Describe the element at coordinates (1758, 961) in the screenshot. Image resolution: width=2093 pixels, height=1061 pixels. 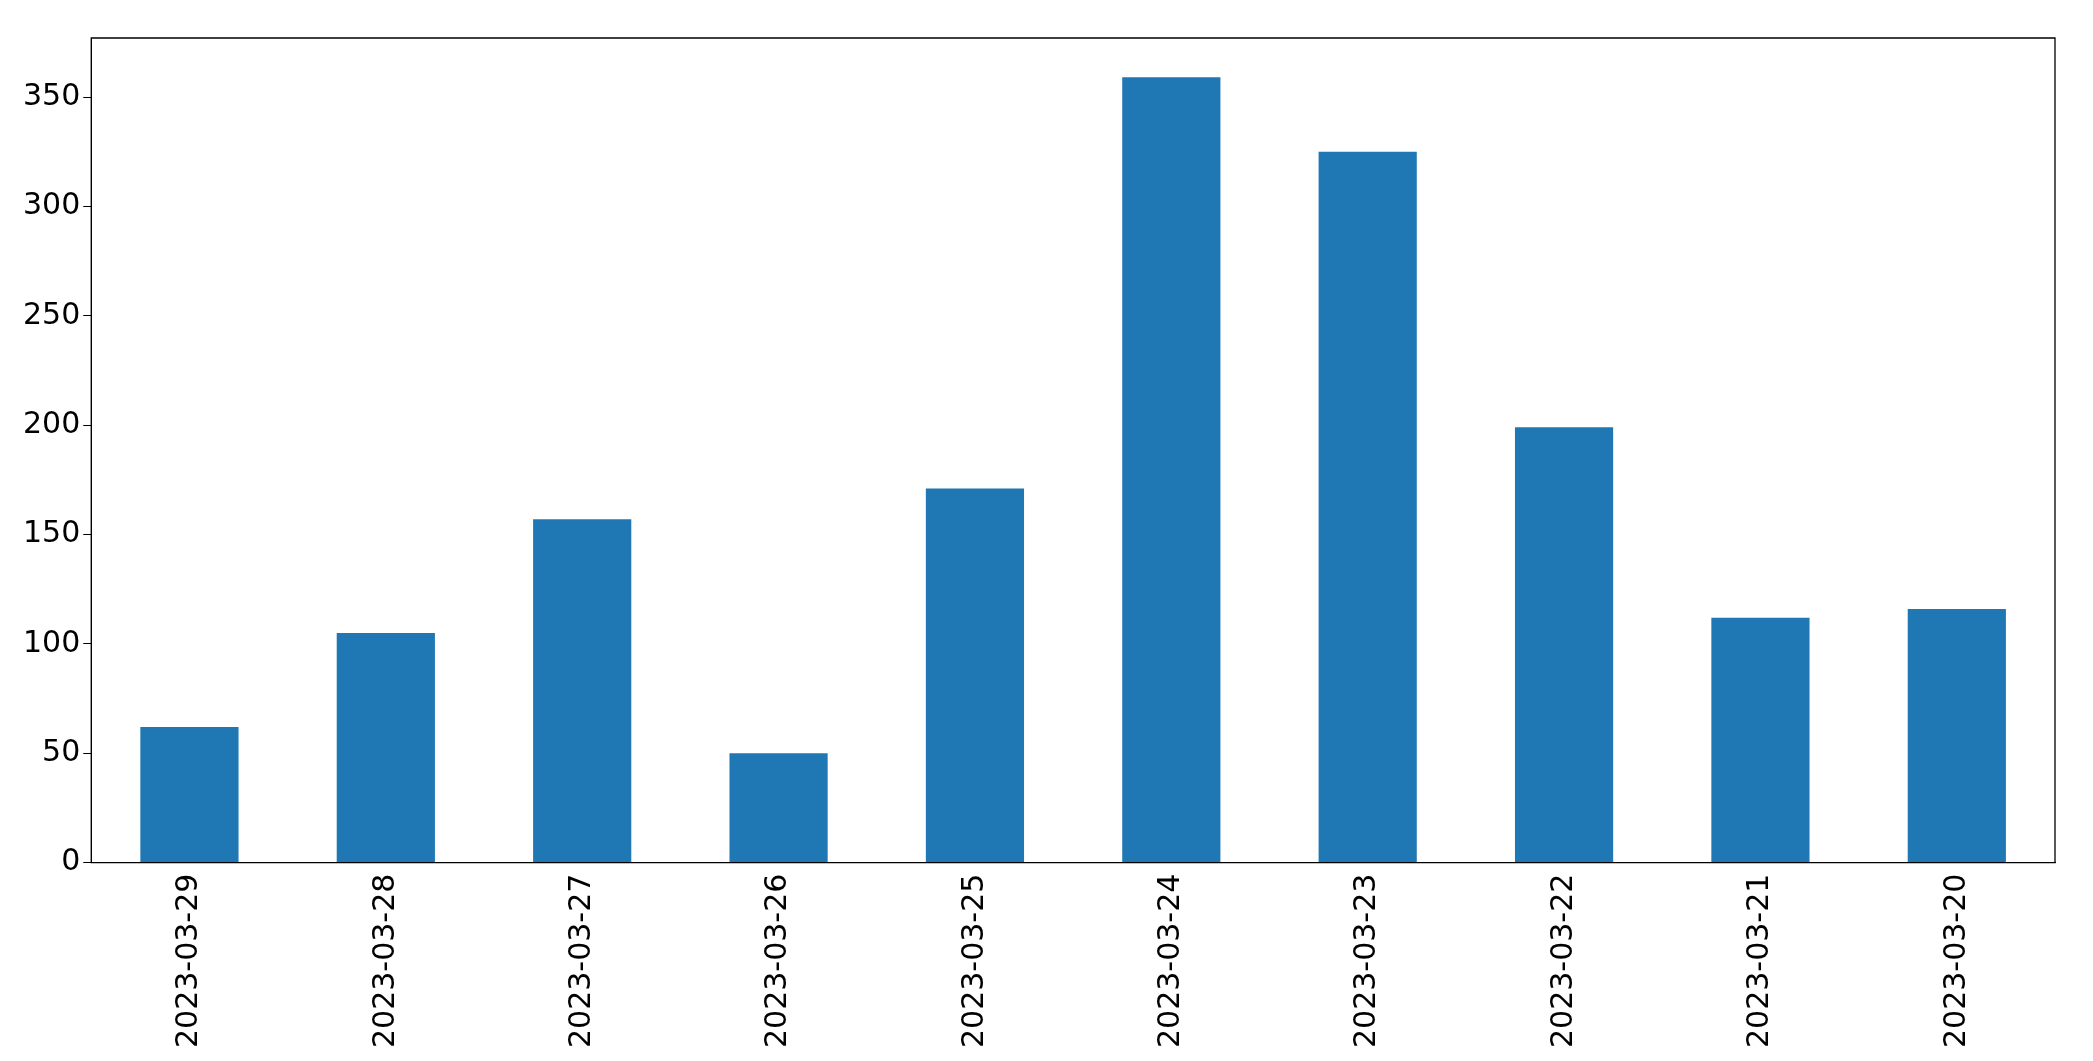
I see `x-tick-label: 2023-03-21` at that location.